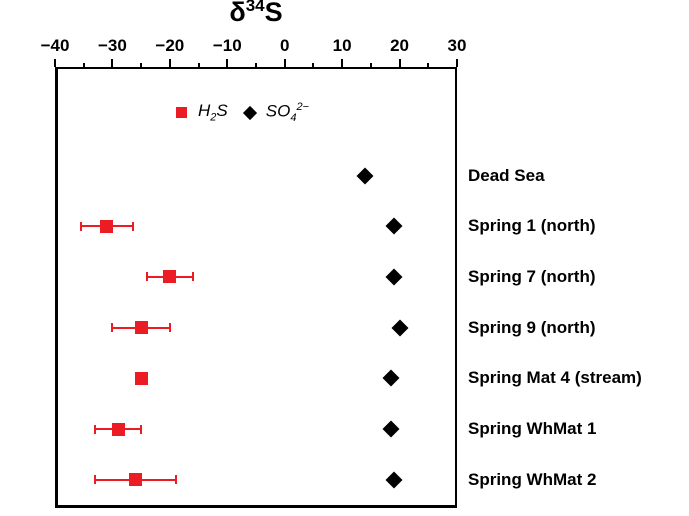 The height and width of the screenshot is (516, 689). I want to click on x-tick-label: 0, so click(284, 45).